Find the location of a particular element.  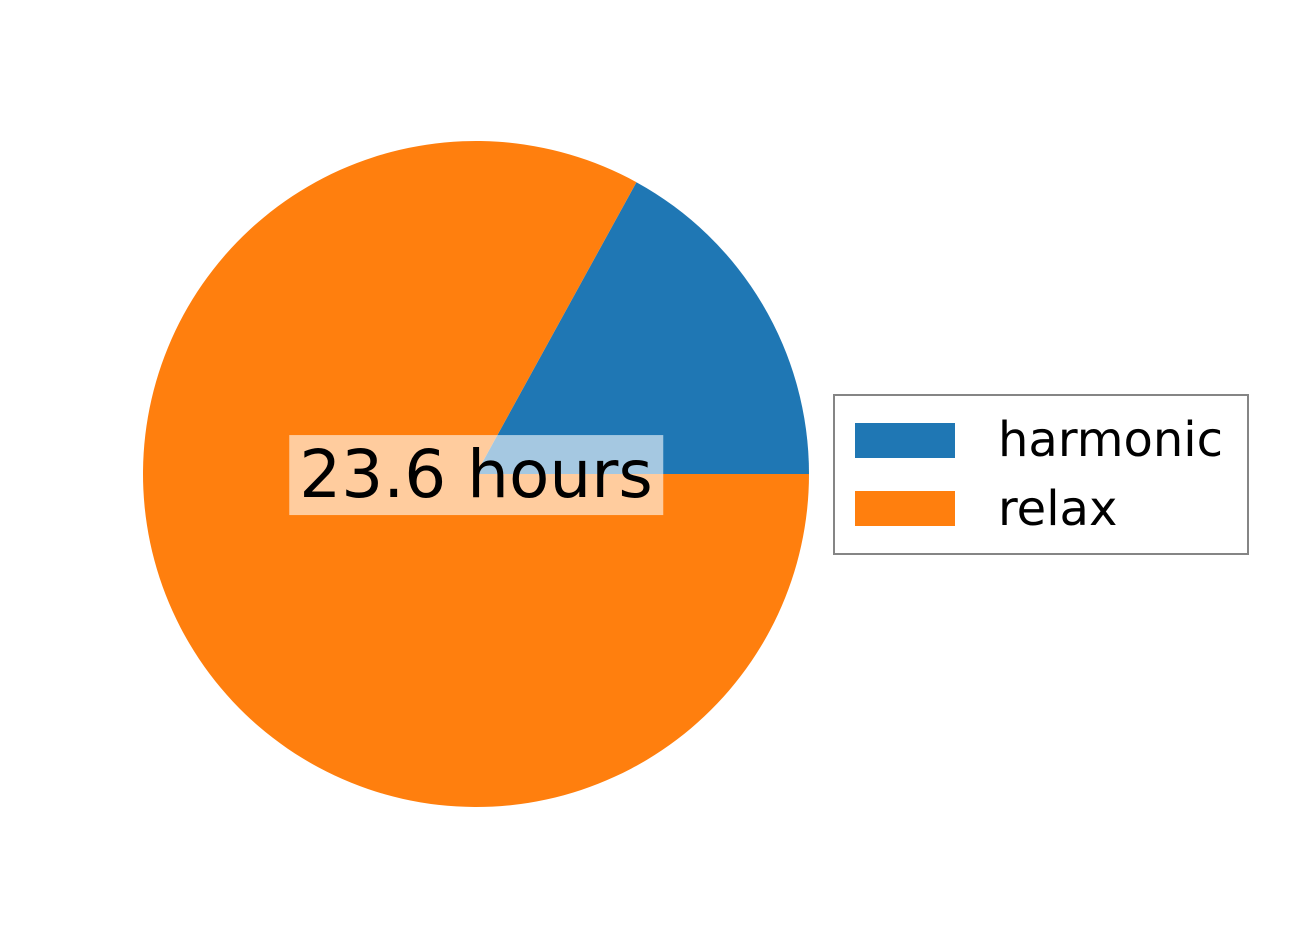

pie-slice-harmonic is located at coordinates (642, 328).